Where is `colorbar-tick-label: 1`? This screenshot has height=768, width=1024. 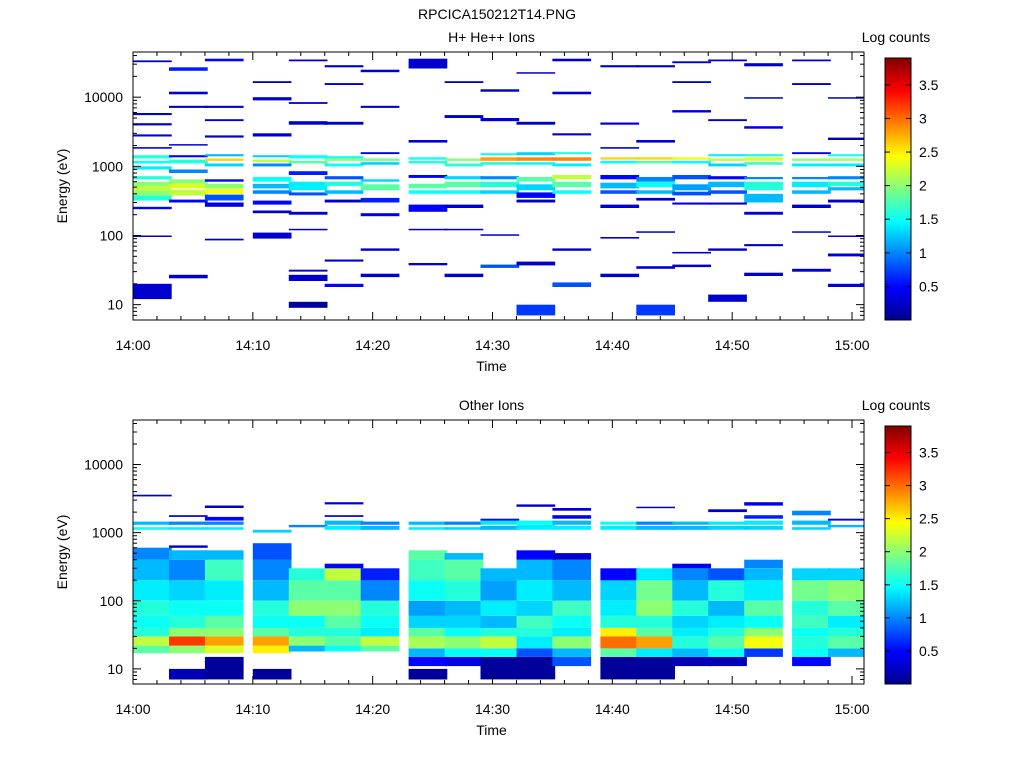 colorbar-tick-label: 1 is located at coordinates (923, 253).